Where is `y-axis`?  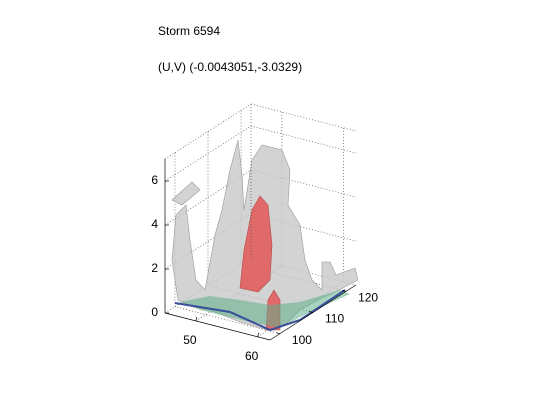
y-axis is located at coordinates (313, 312).